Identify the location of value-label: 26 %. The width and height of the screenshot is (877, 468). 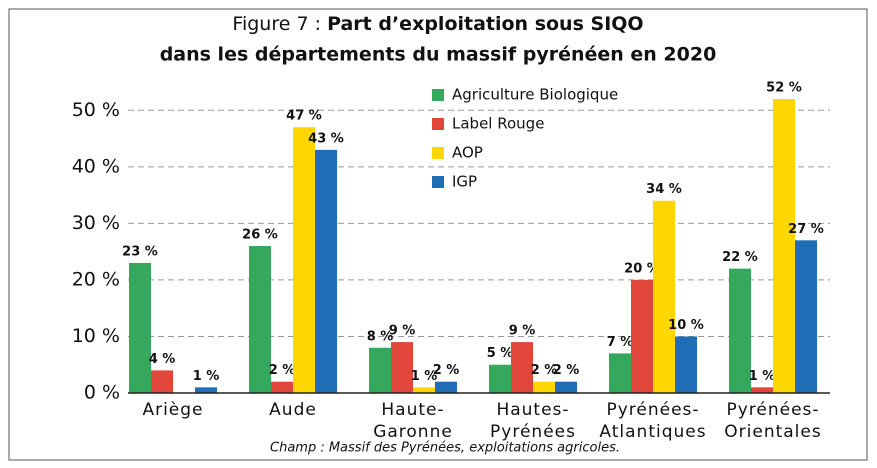
(260, 234).